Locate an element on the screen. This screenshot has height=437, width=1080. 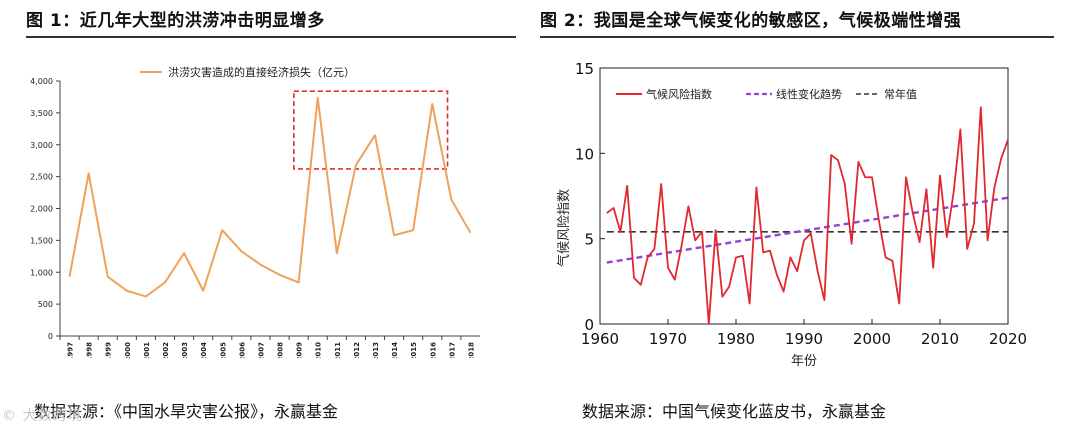
flood-loss-ytick-label: 2,500 is located at coordinates (41, 177).